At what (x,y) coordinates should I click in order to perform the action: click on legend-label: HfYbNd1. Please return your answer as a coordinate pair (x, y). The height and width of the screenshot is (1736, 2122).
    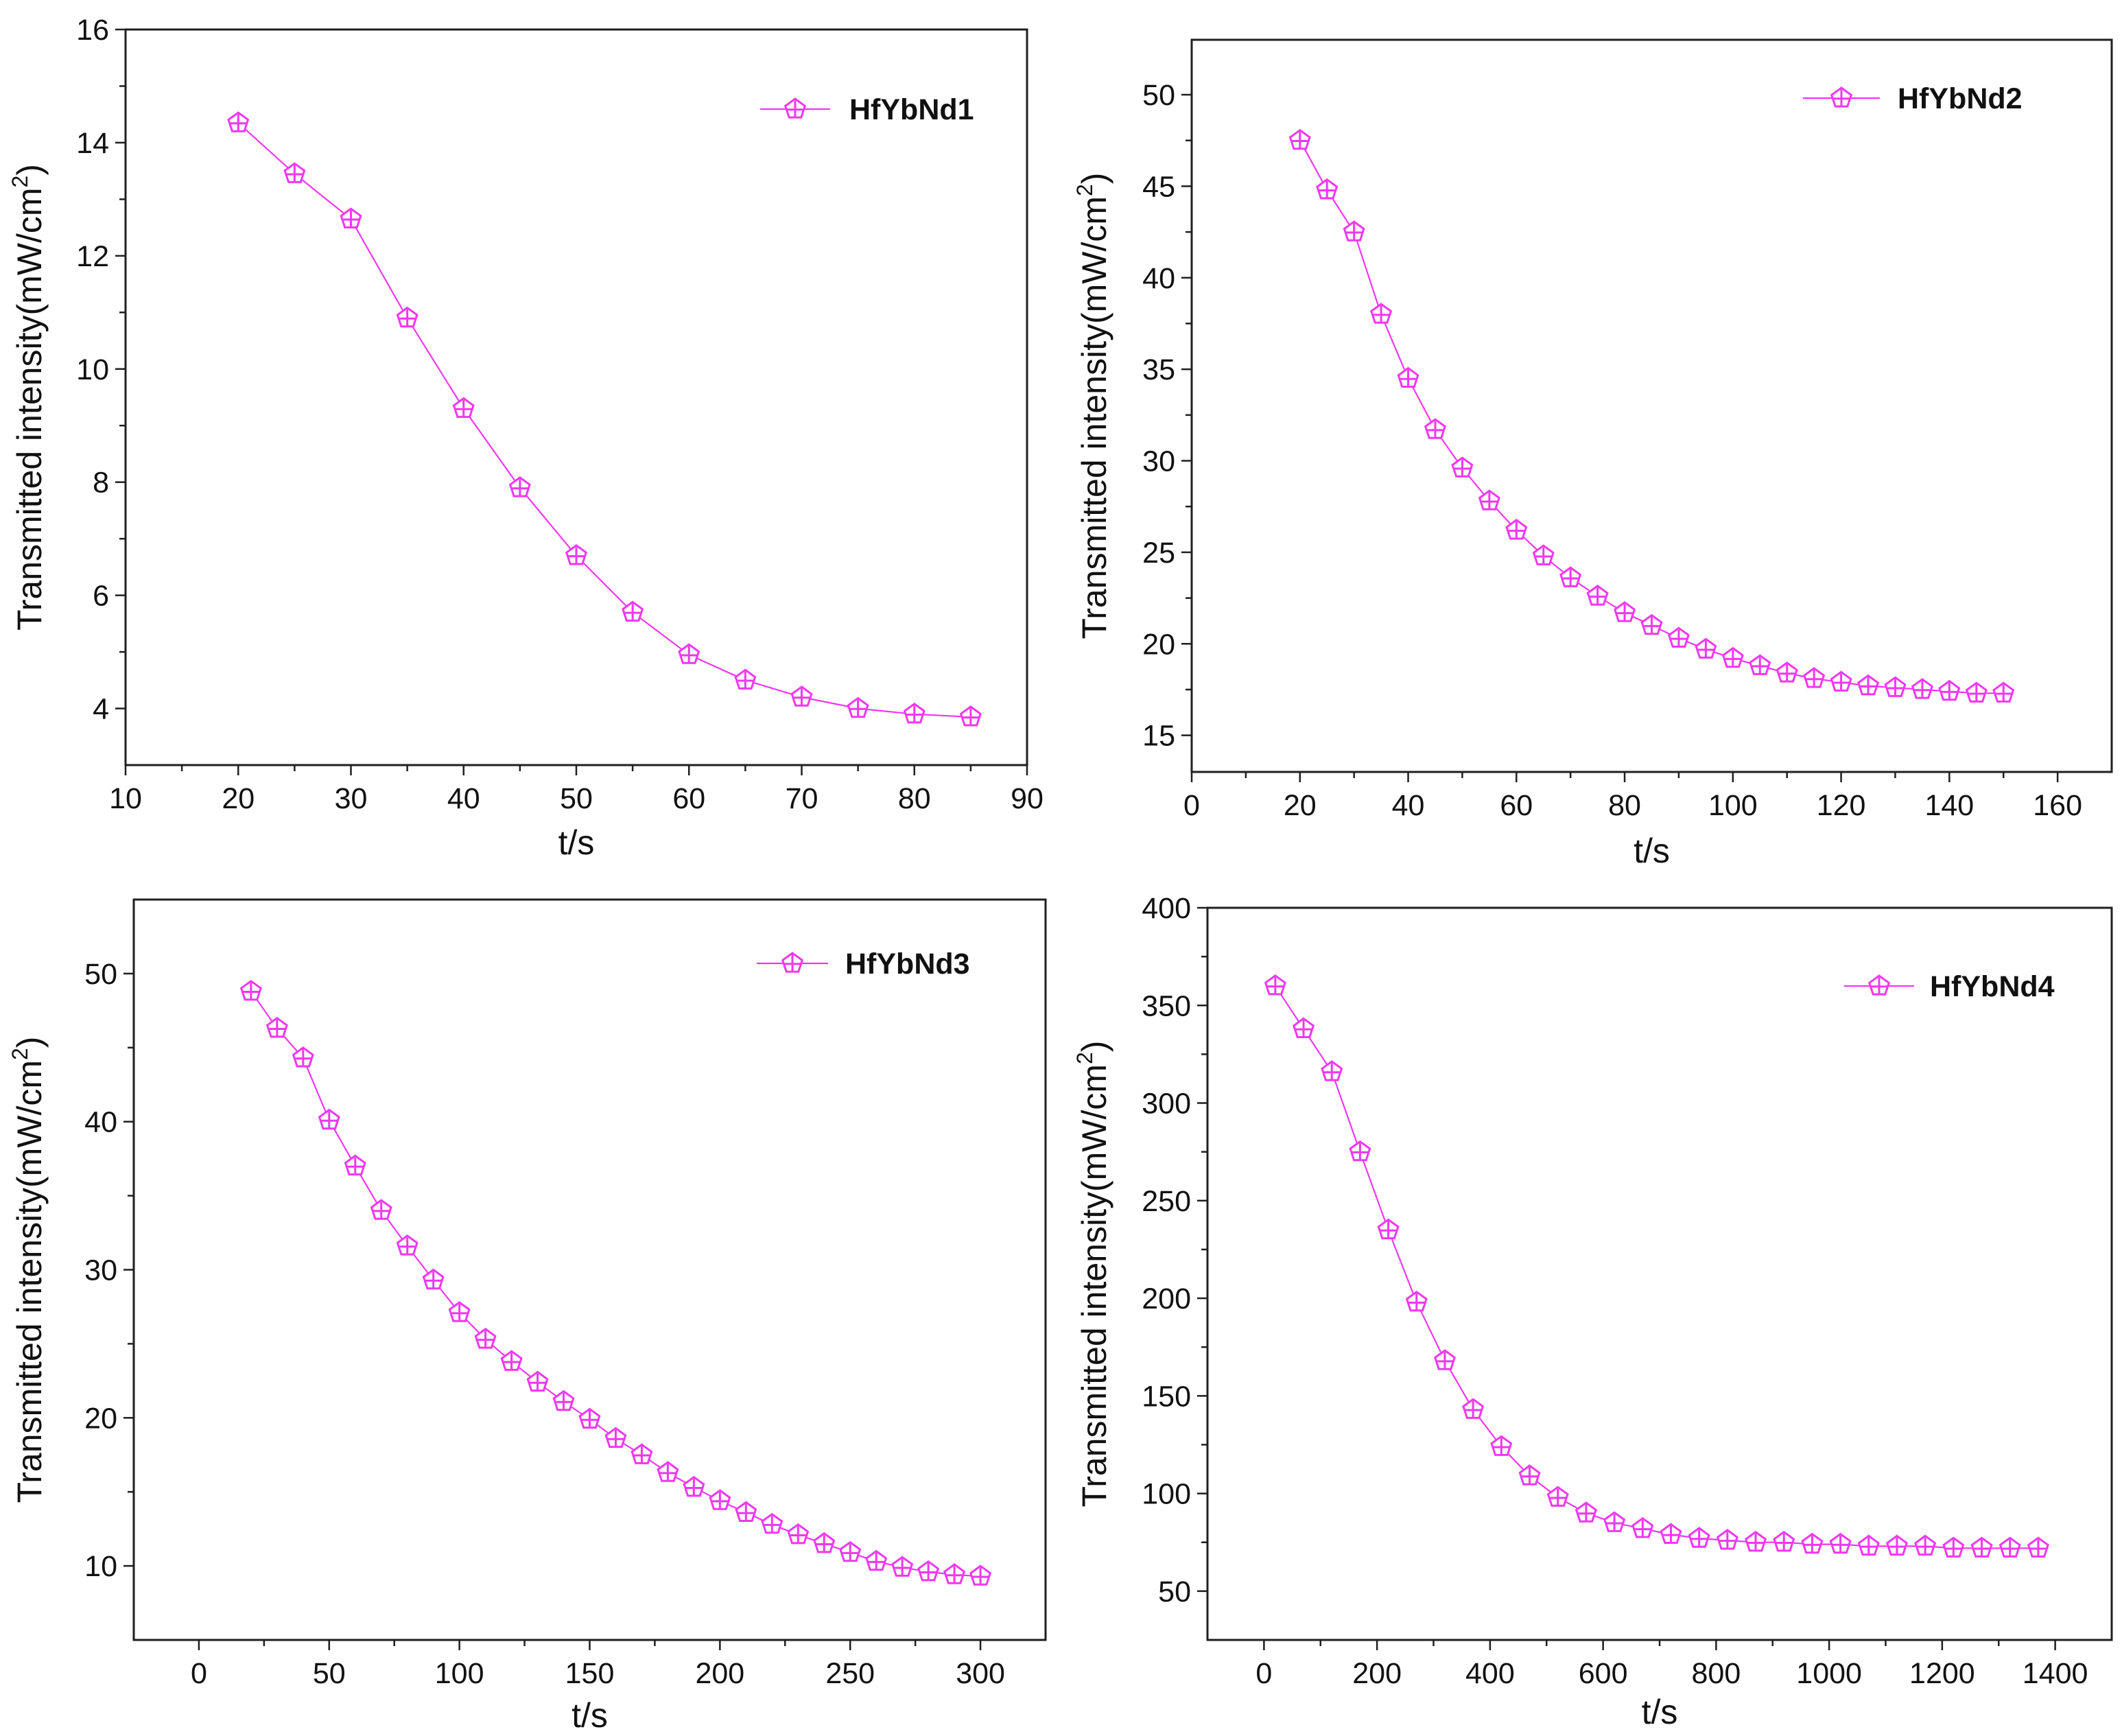
    Looking at the image, I should click on (911, 110).